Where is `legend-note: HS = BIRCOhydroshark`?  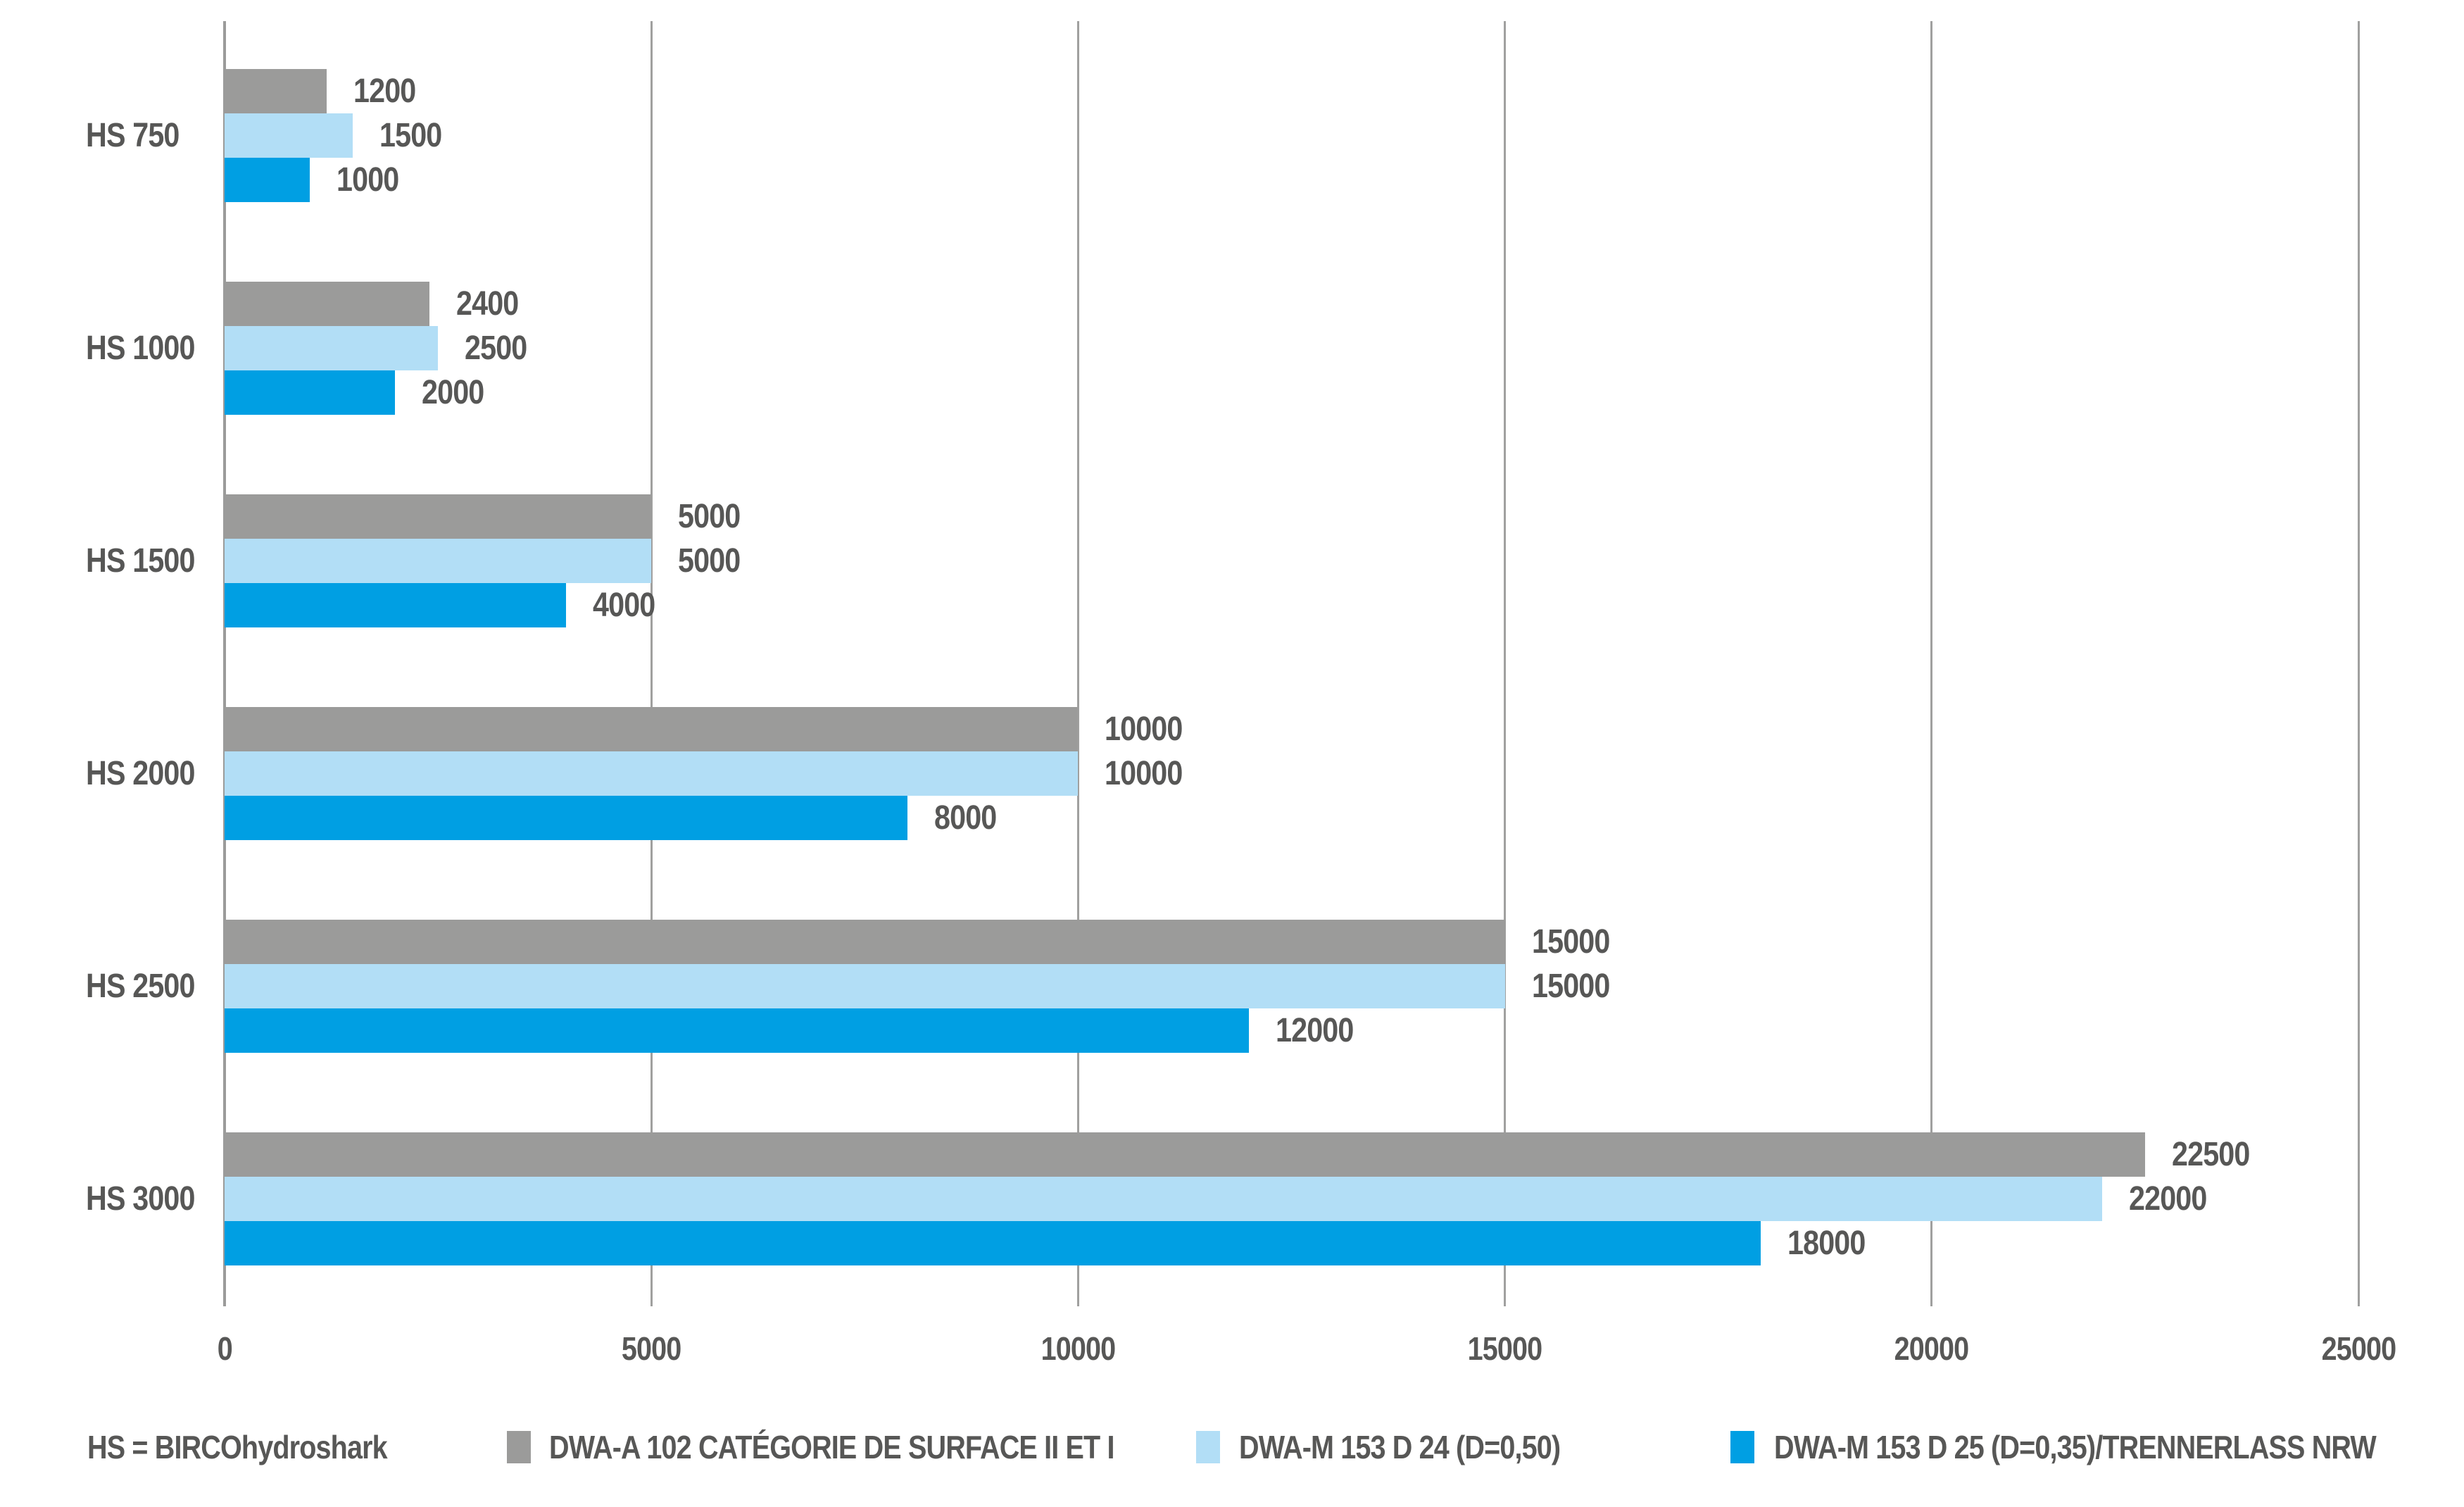 legend-note: HS = BIRCOhydroshark is located at coordinates (237, 1447).